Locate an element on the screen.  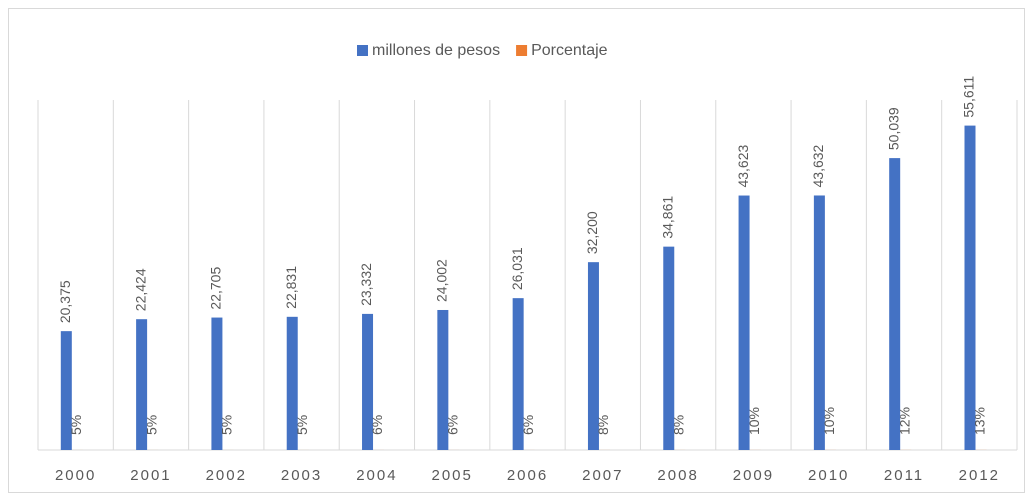
data-label: 34,861 is located at coordinates (667, 217).